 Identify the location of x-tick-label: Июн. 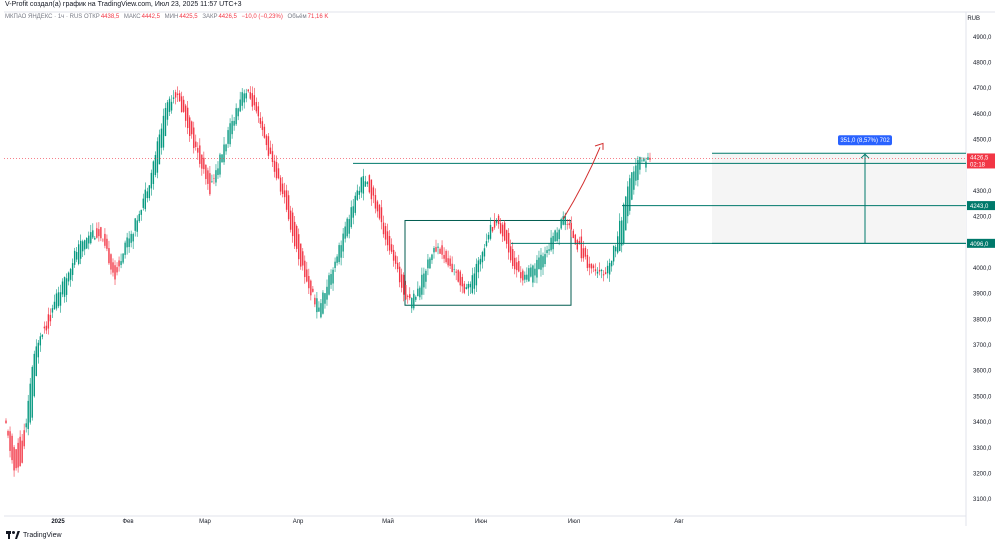
(481, 522).